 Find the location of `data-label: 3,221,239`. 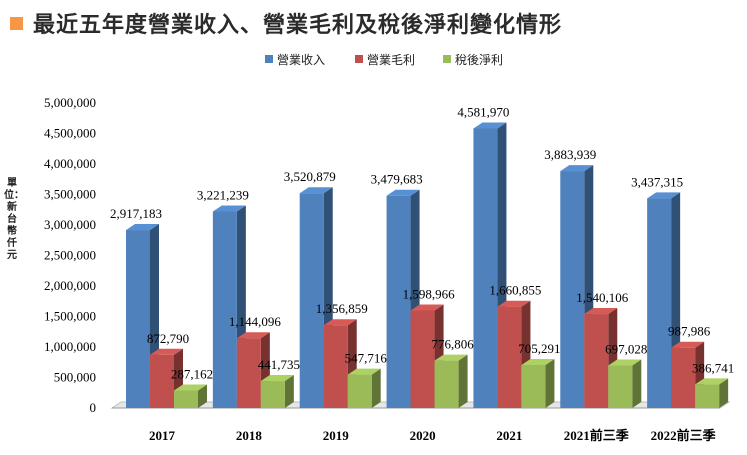

data-label: 3,221,239 is located at coordinates (223, 195).